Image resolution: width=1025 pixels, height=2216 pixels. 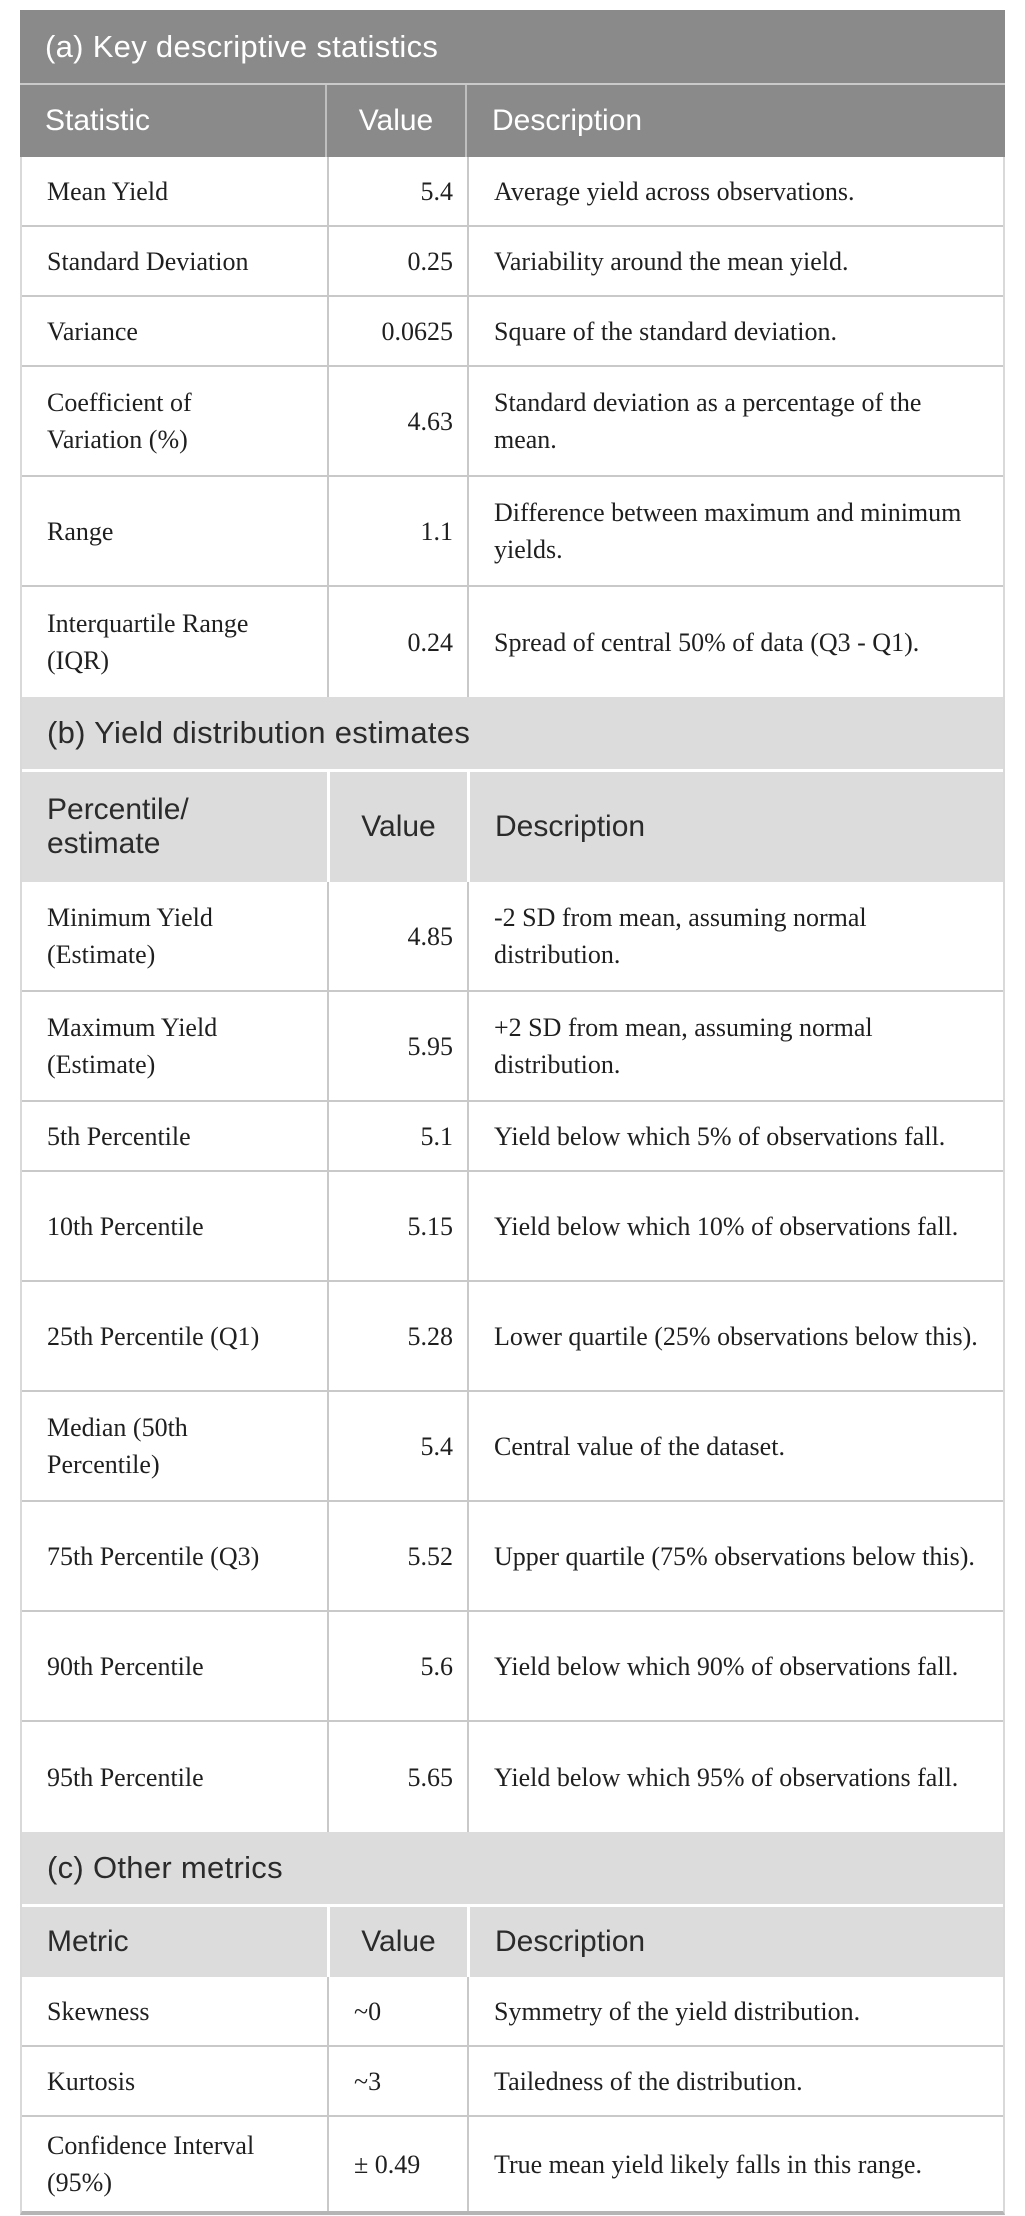 What do you see at coordinates (735, 1446) in the screenshot?
I see `stat-description: Central value of the dataset.` at bounding box center [735, 1446].